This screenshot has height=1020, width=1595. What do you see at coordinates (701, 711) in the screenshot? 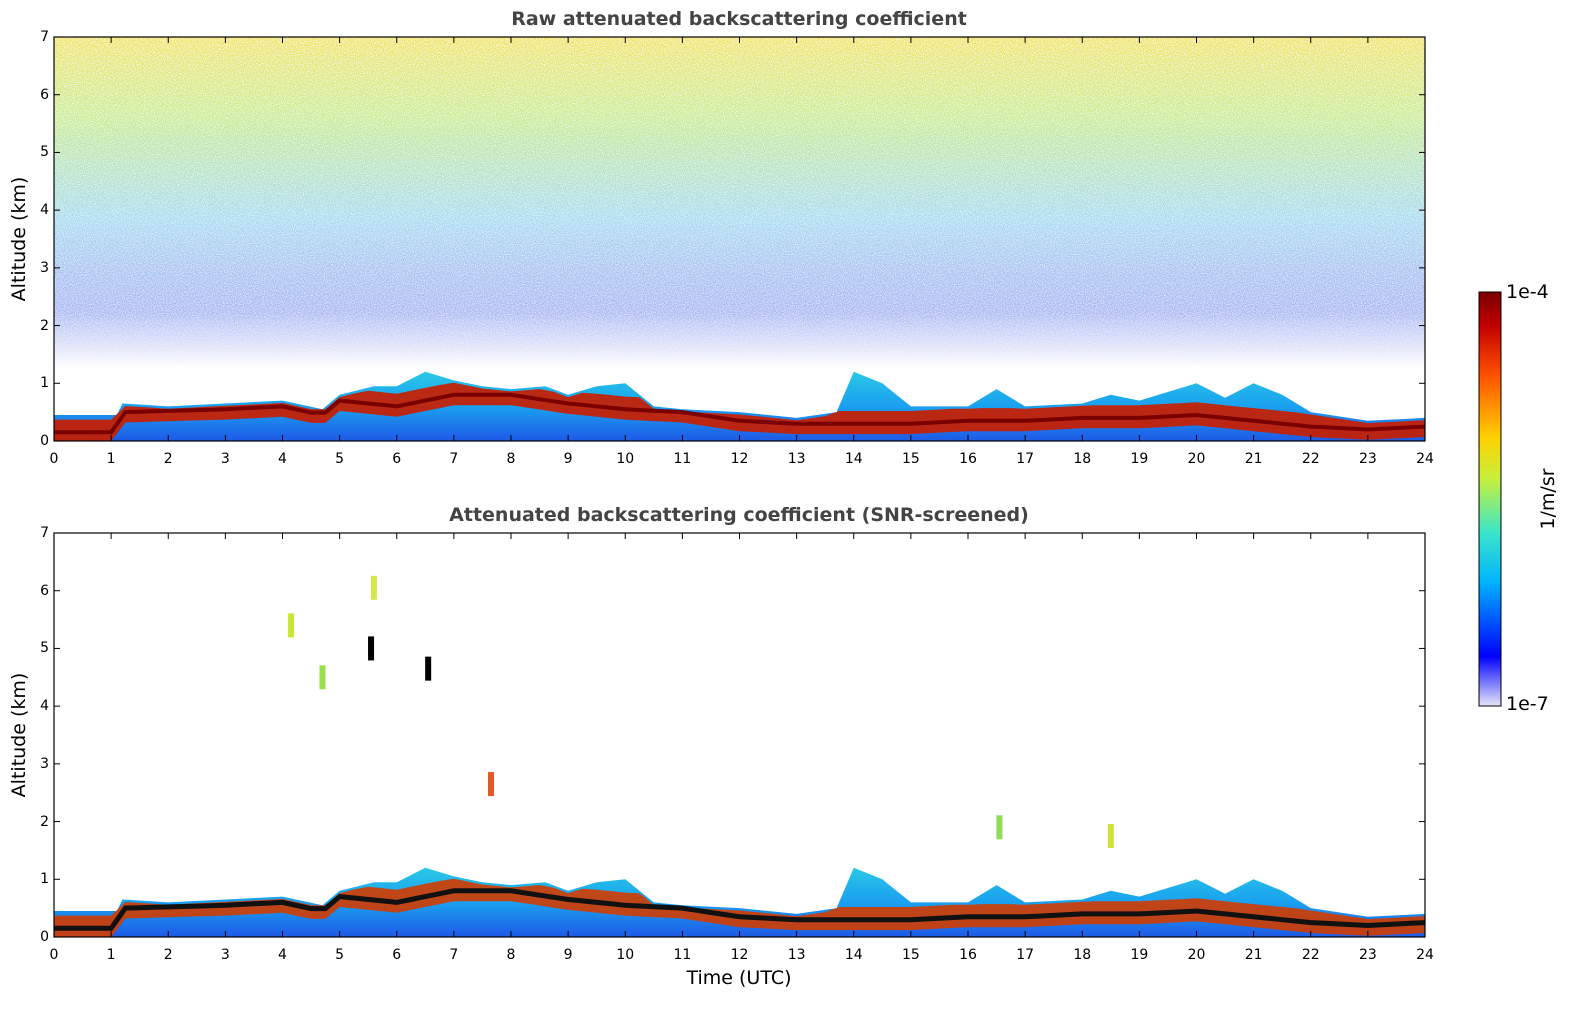
I see `isolated-features` at bounding box center [701, 711].